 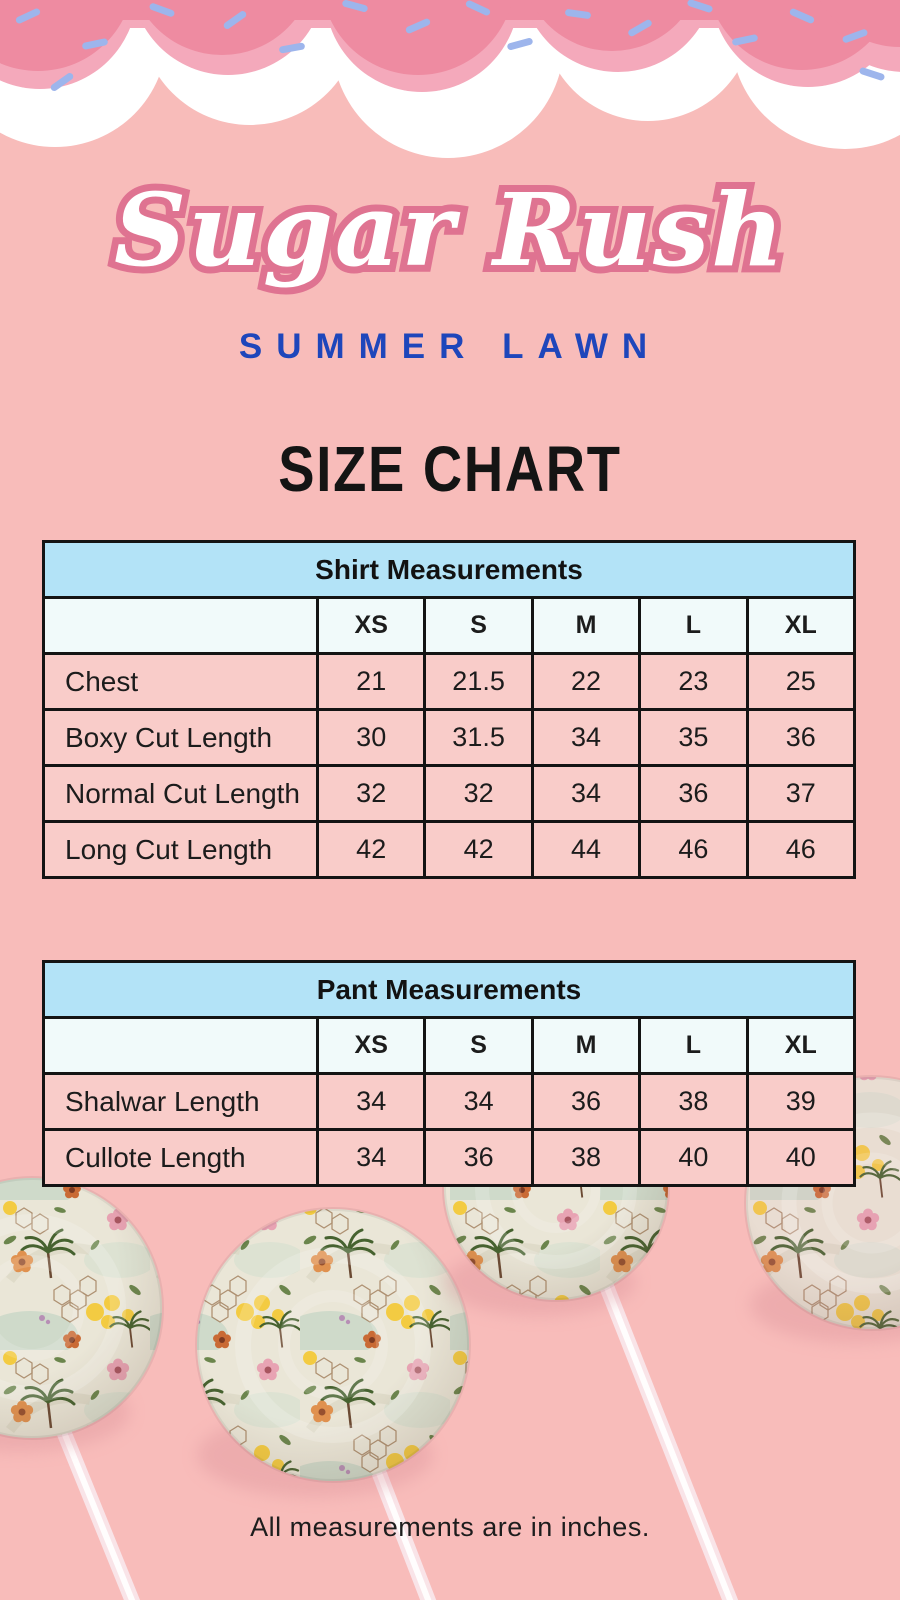 I want to click on value-cell: 25, so click(x=801, y=681).